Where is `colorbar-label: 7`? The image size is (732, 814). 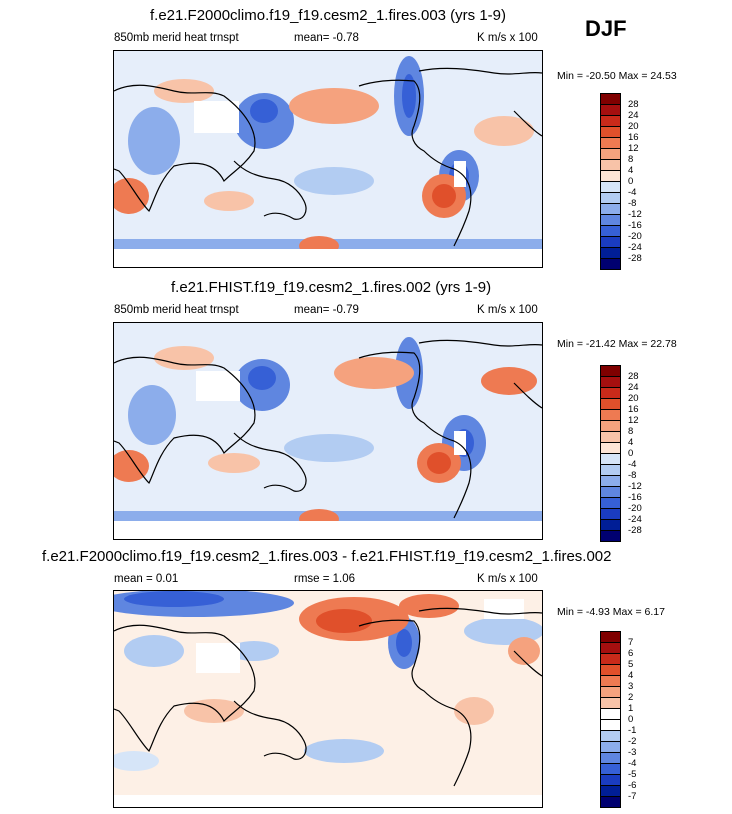 colorbar-label: 7 is located at coordinates (631, 642).